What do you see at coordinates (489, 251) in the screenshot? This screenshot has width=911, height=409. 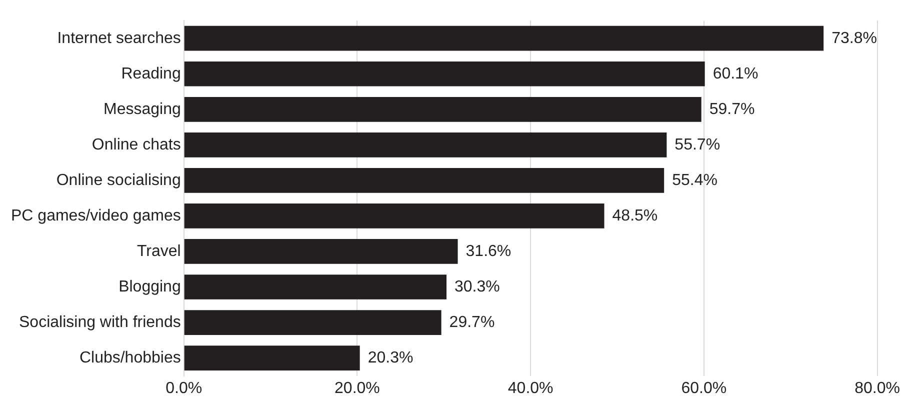 I see `data-label: 31.6%` at bounding box center [489, 251].